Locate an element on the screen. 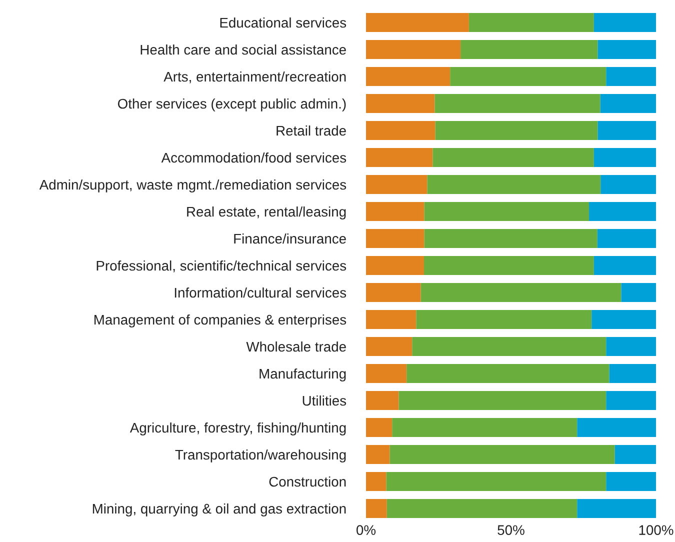 The height and width of the screenshot is (542, 675). y-tick-label: Educational services is located at coordinates (283, 22).